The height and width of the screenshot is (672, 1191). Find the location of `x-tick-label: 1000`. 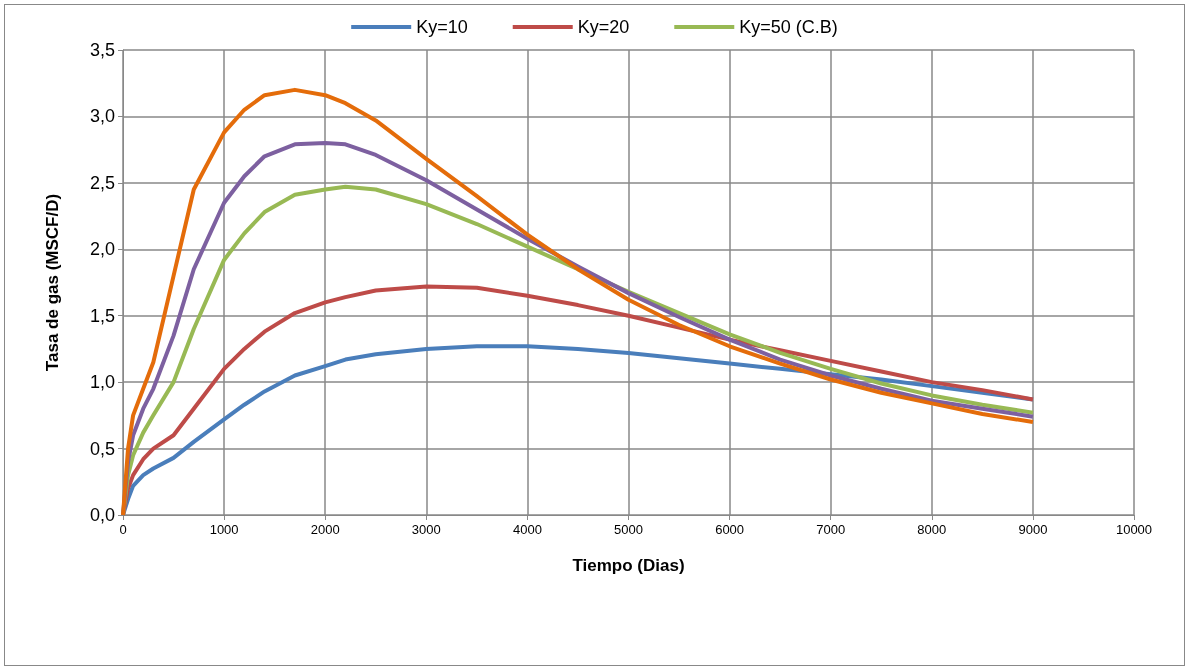

x-tick-label: 1000 is located at coordinates (224, 529).